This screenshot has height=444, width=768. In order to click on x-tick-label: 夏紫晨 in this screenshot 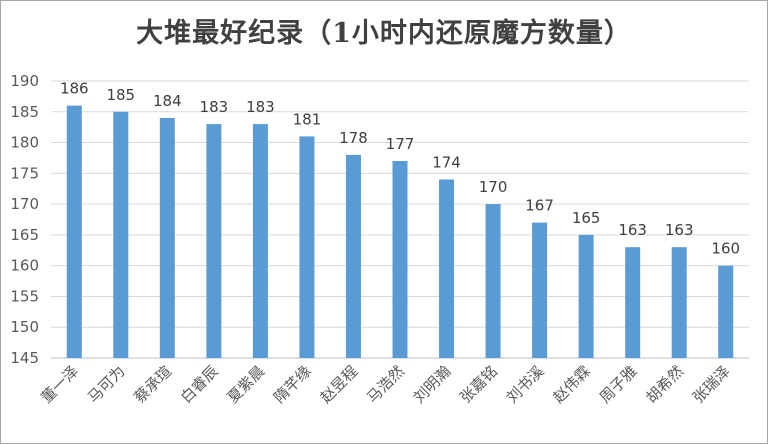, I will do `click(246, 384)`.